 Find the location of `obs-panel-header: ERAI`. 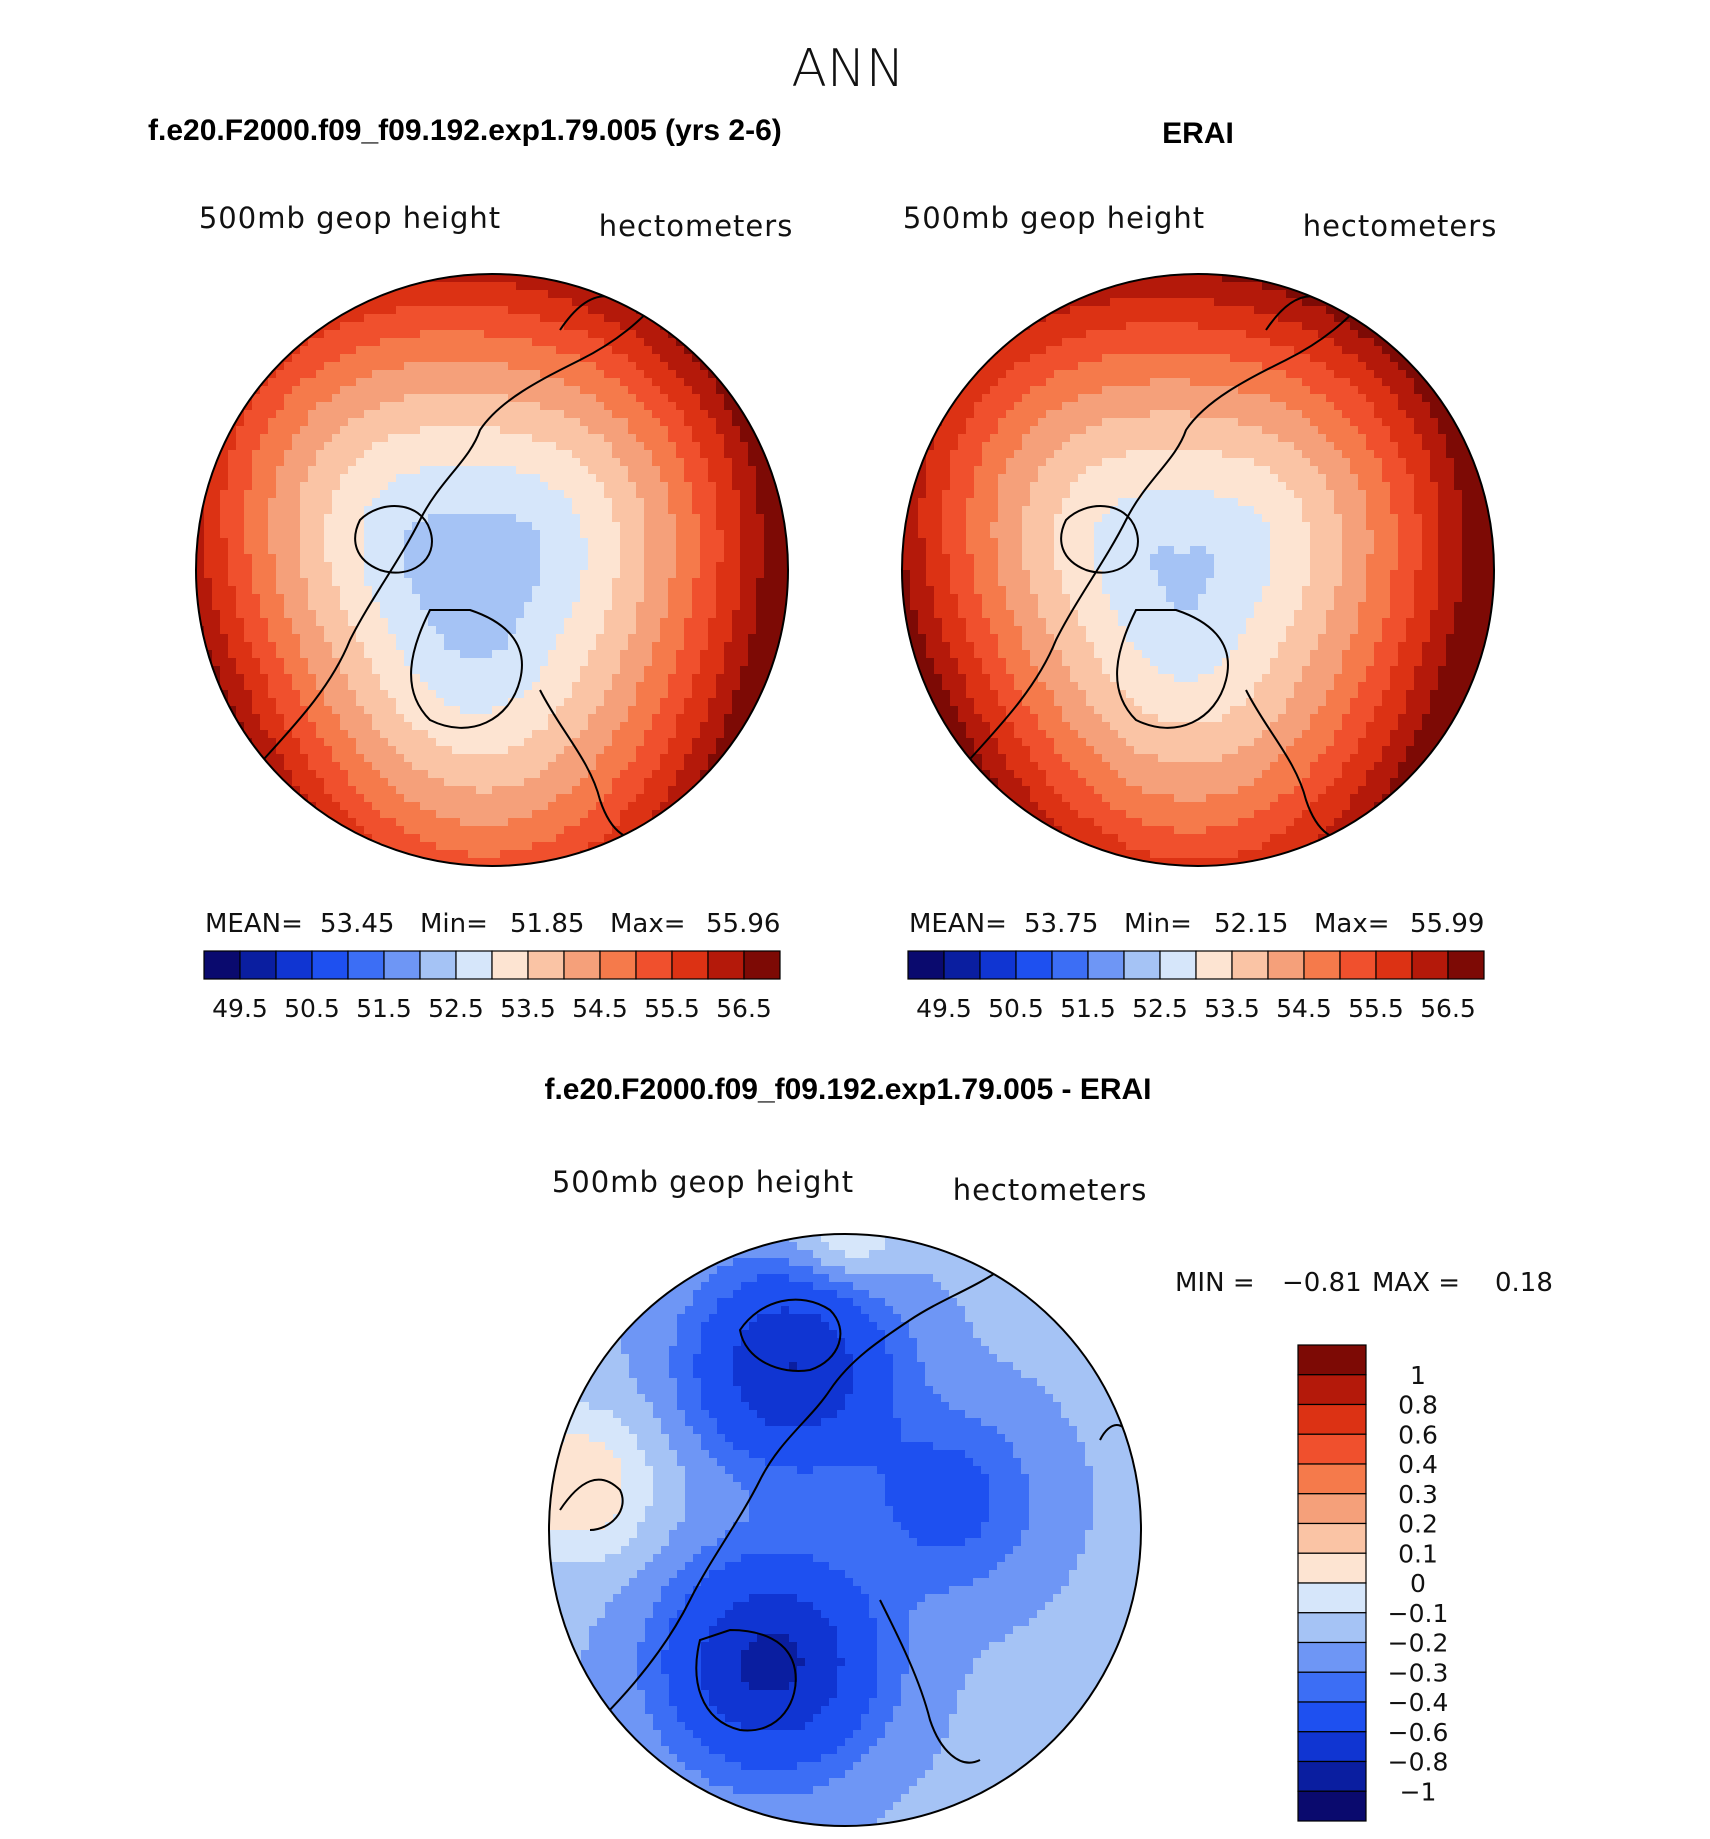

obs-panel-header: ERAI is located at coordinates (1198, 133).